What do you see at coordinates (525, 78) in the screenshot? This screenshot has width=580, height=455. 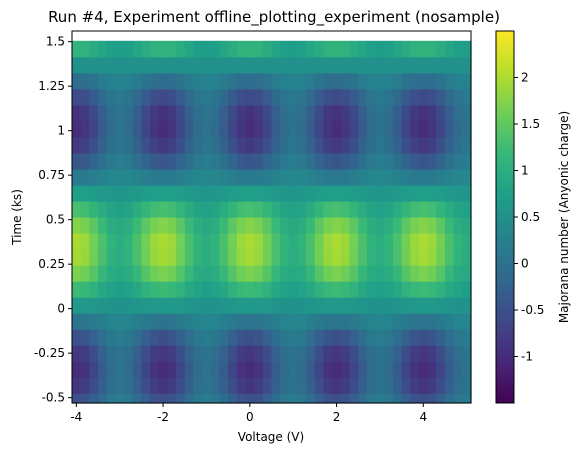 I see `colorbar-tick-label: 2` at bounding box center [525, 78].